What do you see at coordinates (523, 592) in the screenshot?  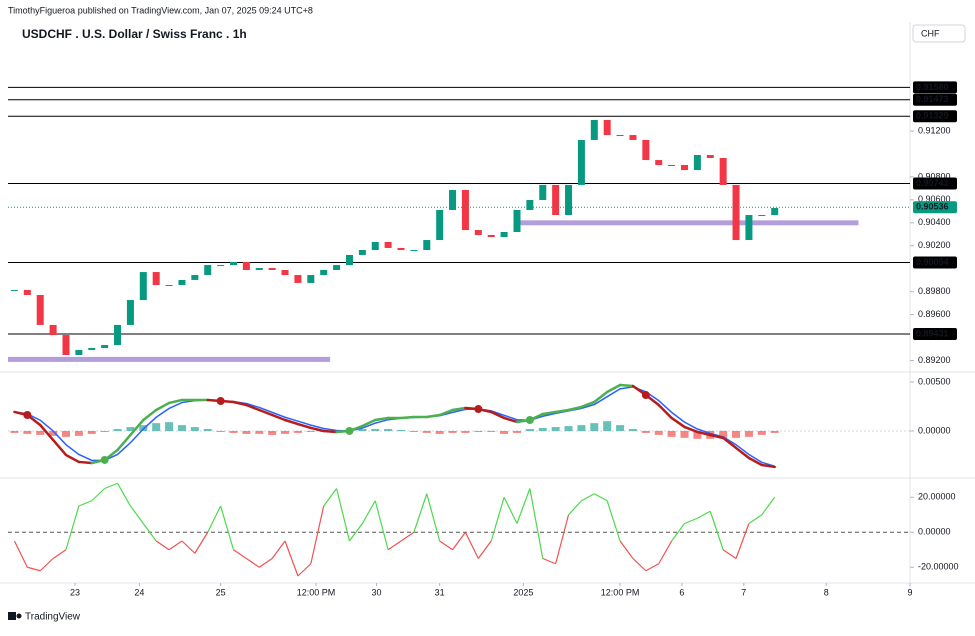 I see `x-tick-label: 2025` at bounding box center [523, 592].